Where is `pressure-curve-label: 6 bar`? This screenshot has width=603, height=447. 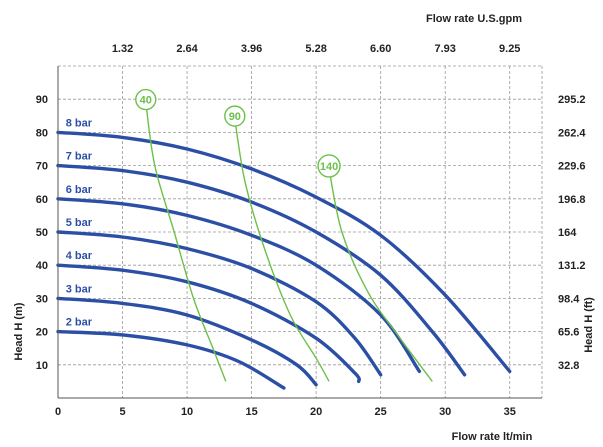 pressure-curve-label: 6 bar is located at coordinates (79, 190).